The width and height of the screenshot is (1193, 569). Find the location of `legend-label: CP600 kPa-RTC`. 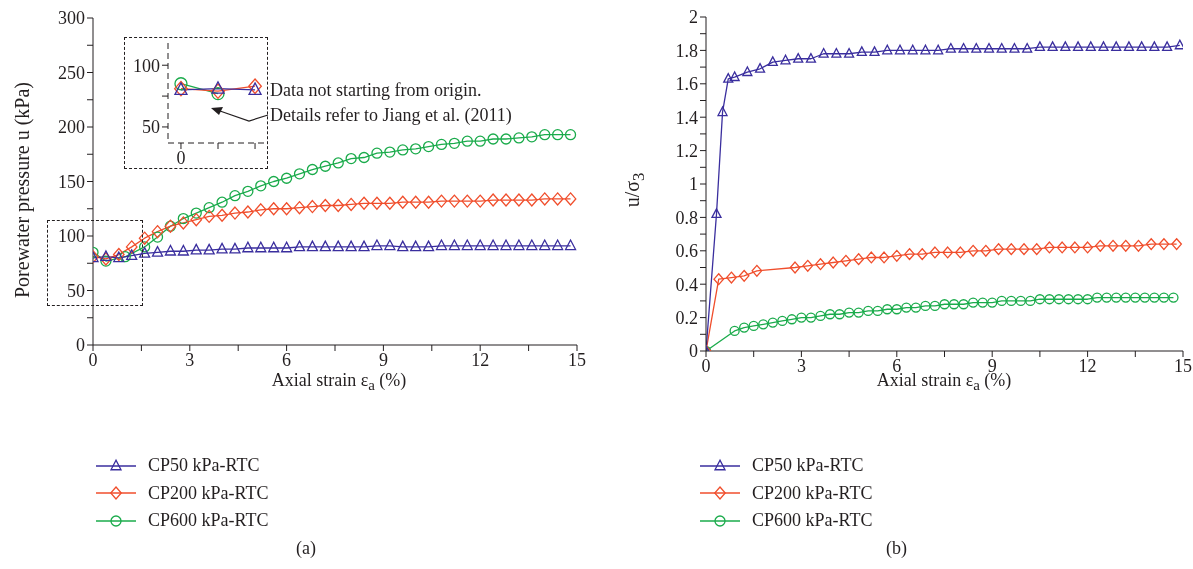

legend-label: CP600 kPa-RTC is located at coordinates (208, 521).